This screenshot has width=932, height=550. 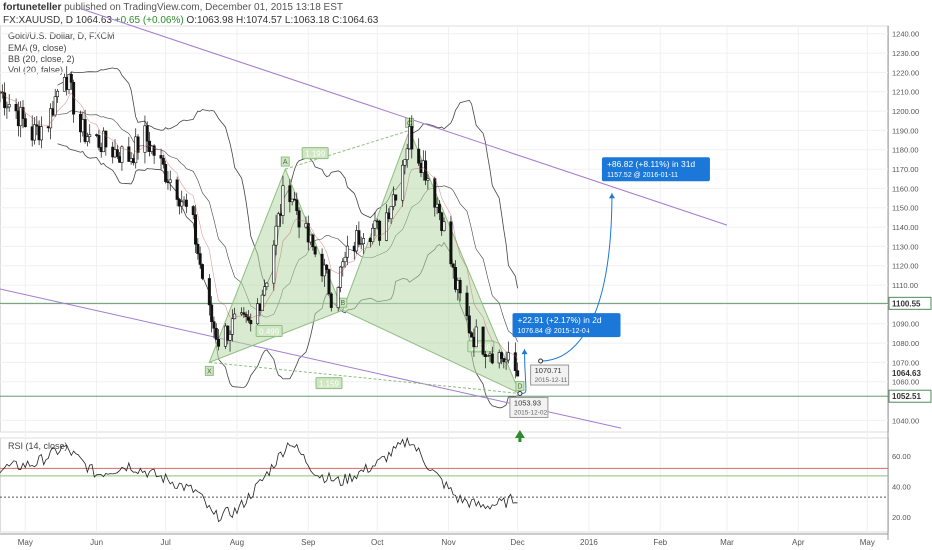 What do you see at coordinates (554, 331) in the screenshot?
I see `projection-sublabel: 1076.84 @ 2015-12-04` at bounding box center [554, 331].